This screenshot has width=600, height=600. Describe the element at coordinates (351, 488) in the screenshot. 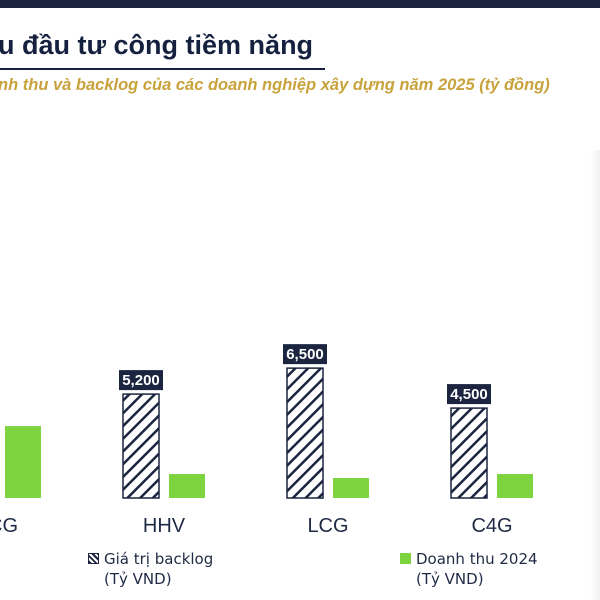

I see `bar-revenue-lcg` at that location.